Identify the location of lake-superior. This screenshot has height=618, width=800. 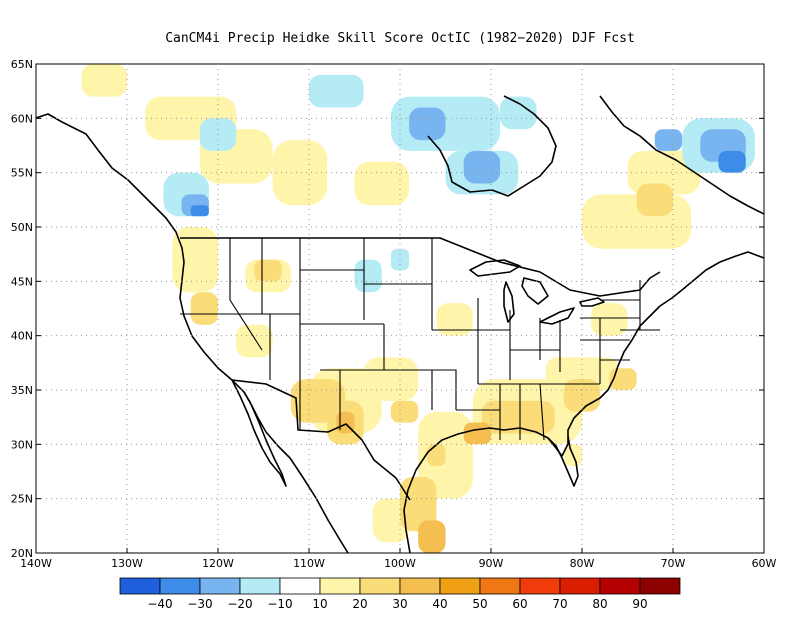
(495, 268).